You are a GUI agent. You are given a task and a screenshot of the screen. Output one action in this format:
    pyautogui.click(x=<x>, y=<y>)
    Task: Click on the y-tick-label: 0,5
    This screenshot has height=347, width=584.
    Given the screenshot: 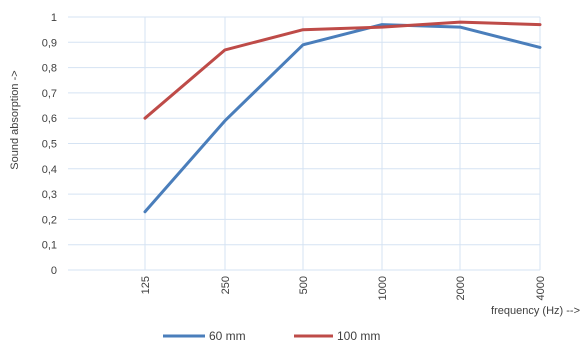 What is the action you would take?
    pyautogui.click(x=49, y=145)
    